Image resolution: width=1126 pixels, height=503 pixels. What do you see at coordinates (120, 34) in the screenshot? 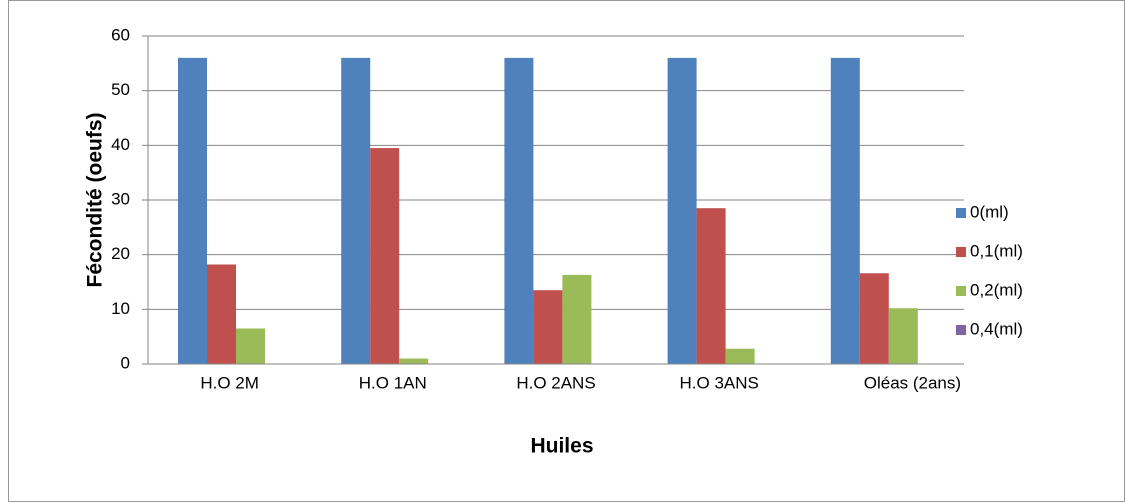
I see `y-tick-label: 60` at bounding box center [120, 34].